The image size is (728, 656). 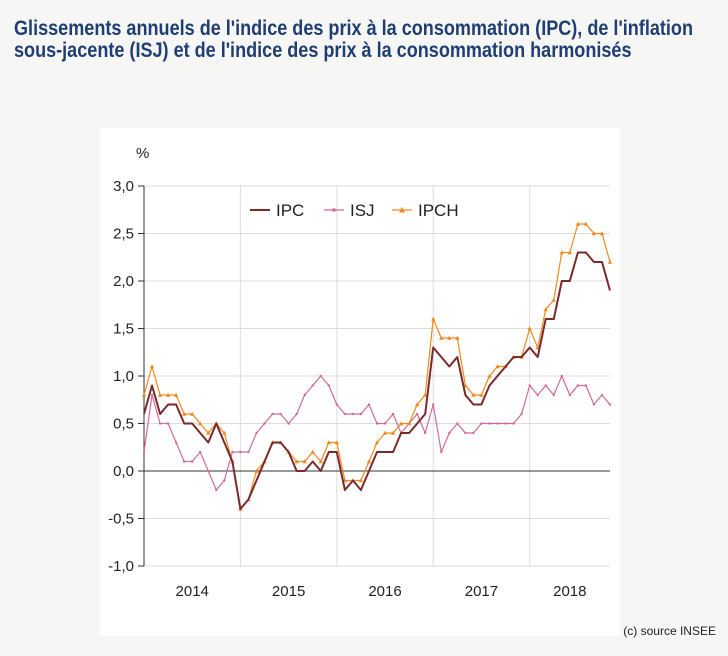 I want to click on legend-label-ipc: IPC, so click(x=290, y=210).